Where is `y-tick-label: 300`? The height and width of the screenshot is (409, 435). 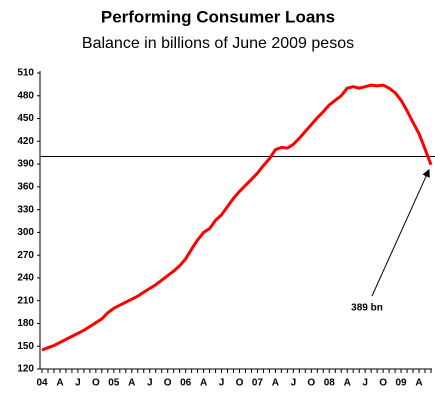 y-tick-label: 300 is located at coordinates (25, 232).